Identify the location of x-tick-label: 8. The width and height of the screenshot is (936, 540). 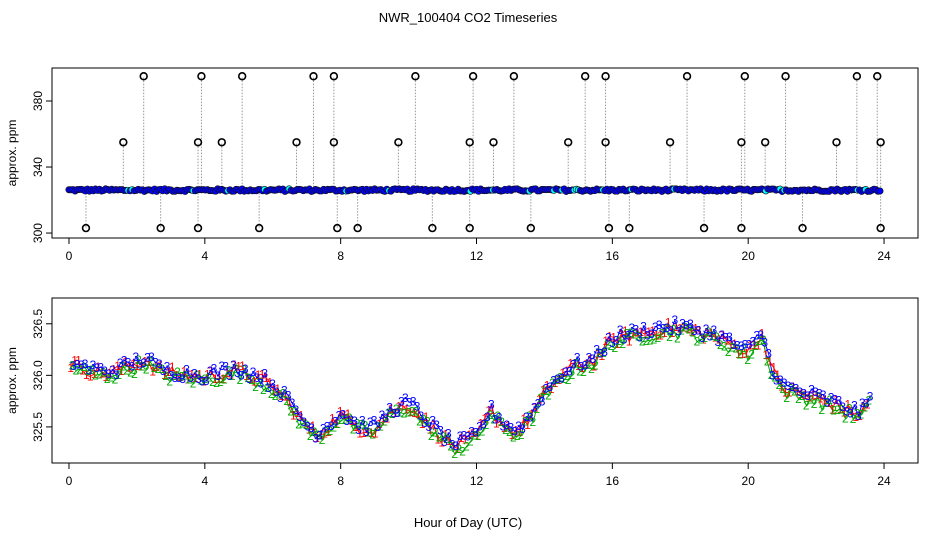
(340, 481).